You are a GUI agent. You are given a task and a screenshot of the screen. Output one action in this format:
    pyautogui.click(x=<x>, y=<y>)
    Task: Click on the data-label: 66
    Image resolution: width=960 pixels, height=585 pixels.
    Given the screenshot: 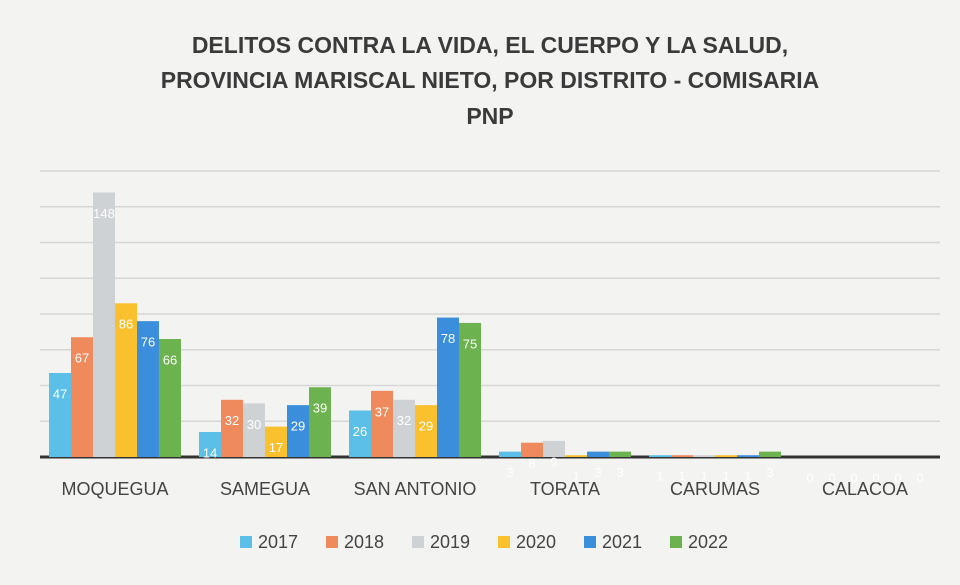 What is the action you would take?
    pyautogui.click(x=170, y=359)
    